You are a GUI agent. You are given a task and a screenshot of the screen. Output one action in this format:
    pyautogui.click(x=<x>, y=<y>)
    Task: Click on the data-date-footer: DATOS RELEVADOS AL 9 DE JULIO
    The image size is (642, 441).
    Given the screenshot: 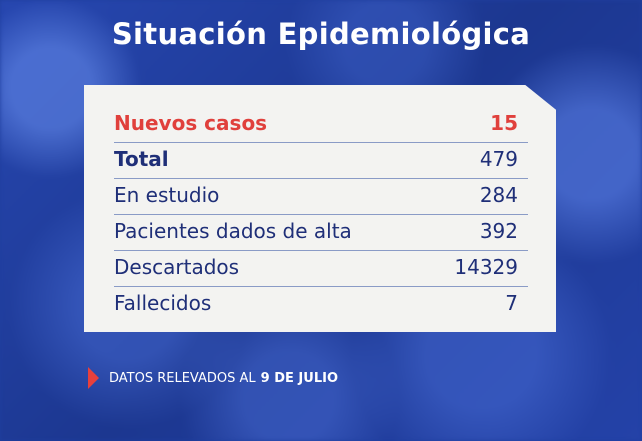 What is the action you would take?
    pyautogui.click(x=213, y=378)
    